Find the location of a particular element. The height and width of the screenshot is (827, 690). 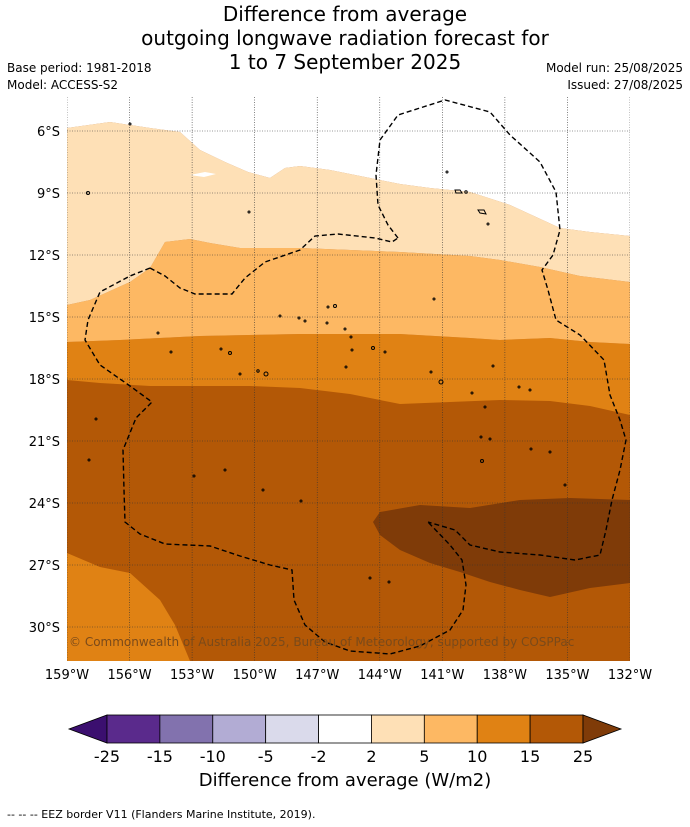

white-patch is located at coordinates (203, 174).